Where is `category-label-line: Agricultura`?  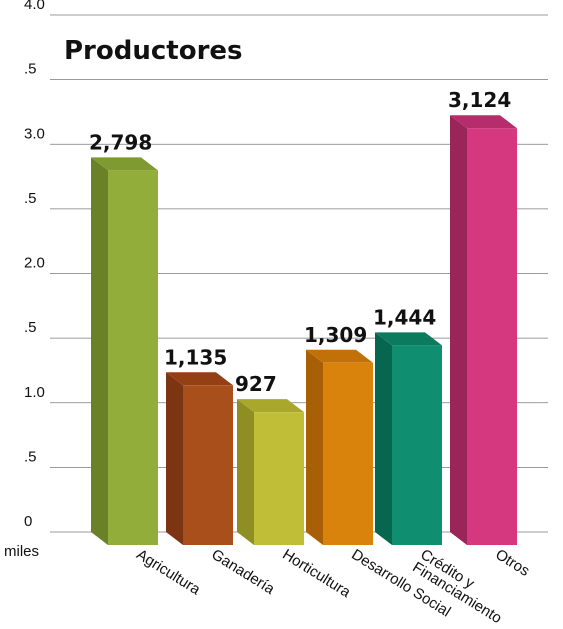
category-label-line: Agricultura is located at coordinates (168, 572).